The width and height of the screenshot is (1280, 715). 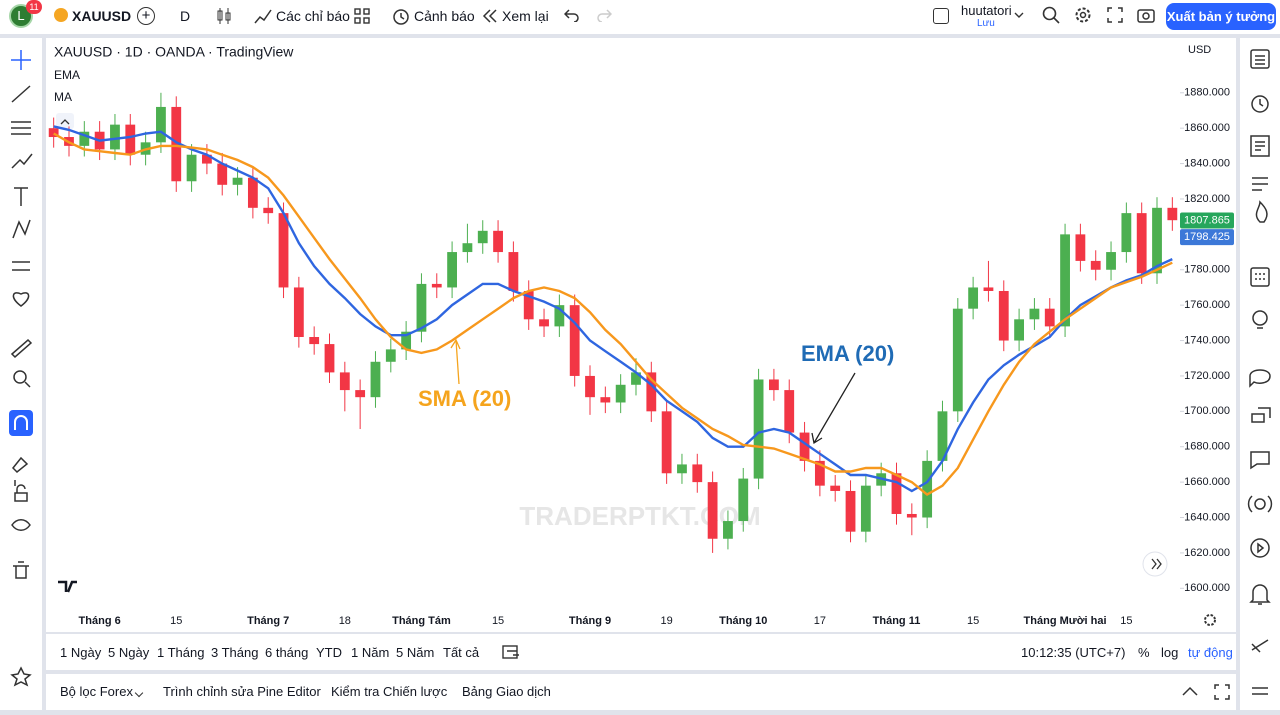 I want to click on y-tick-label: 1660.000, so click(x=1207, y=482).